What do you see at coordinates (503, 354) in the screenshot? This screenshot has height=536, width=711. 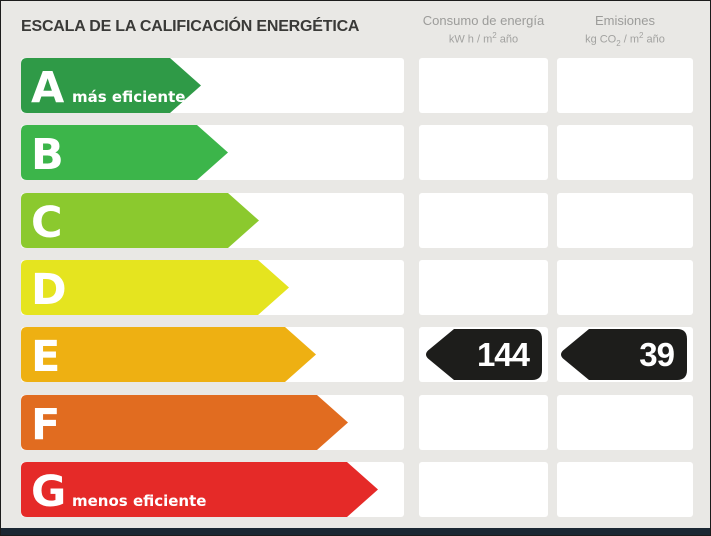 I see `consumo-value: 144` at bounding box center [503, 354].